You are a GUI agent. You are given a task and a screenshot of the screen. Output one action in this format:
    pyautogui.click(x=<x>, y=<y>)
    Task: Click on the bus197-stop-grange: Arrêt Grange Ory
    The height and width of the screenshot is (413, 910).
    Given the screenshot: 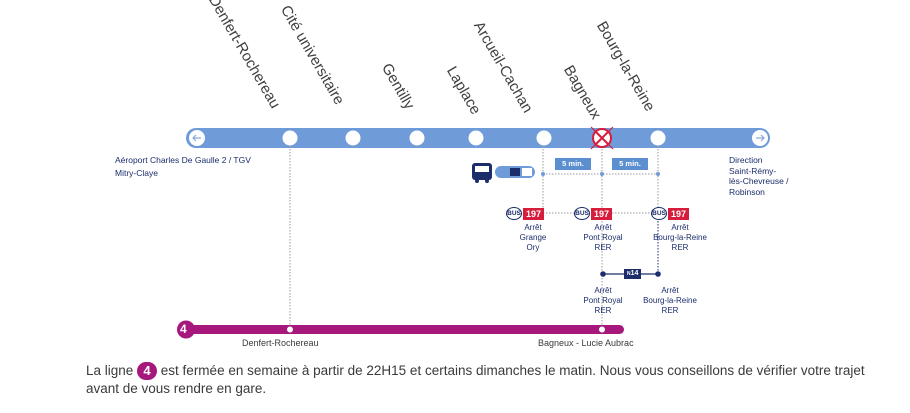 What is the action you would take?
    pyautogui.click(x=533, y=238)
    